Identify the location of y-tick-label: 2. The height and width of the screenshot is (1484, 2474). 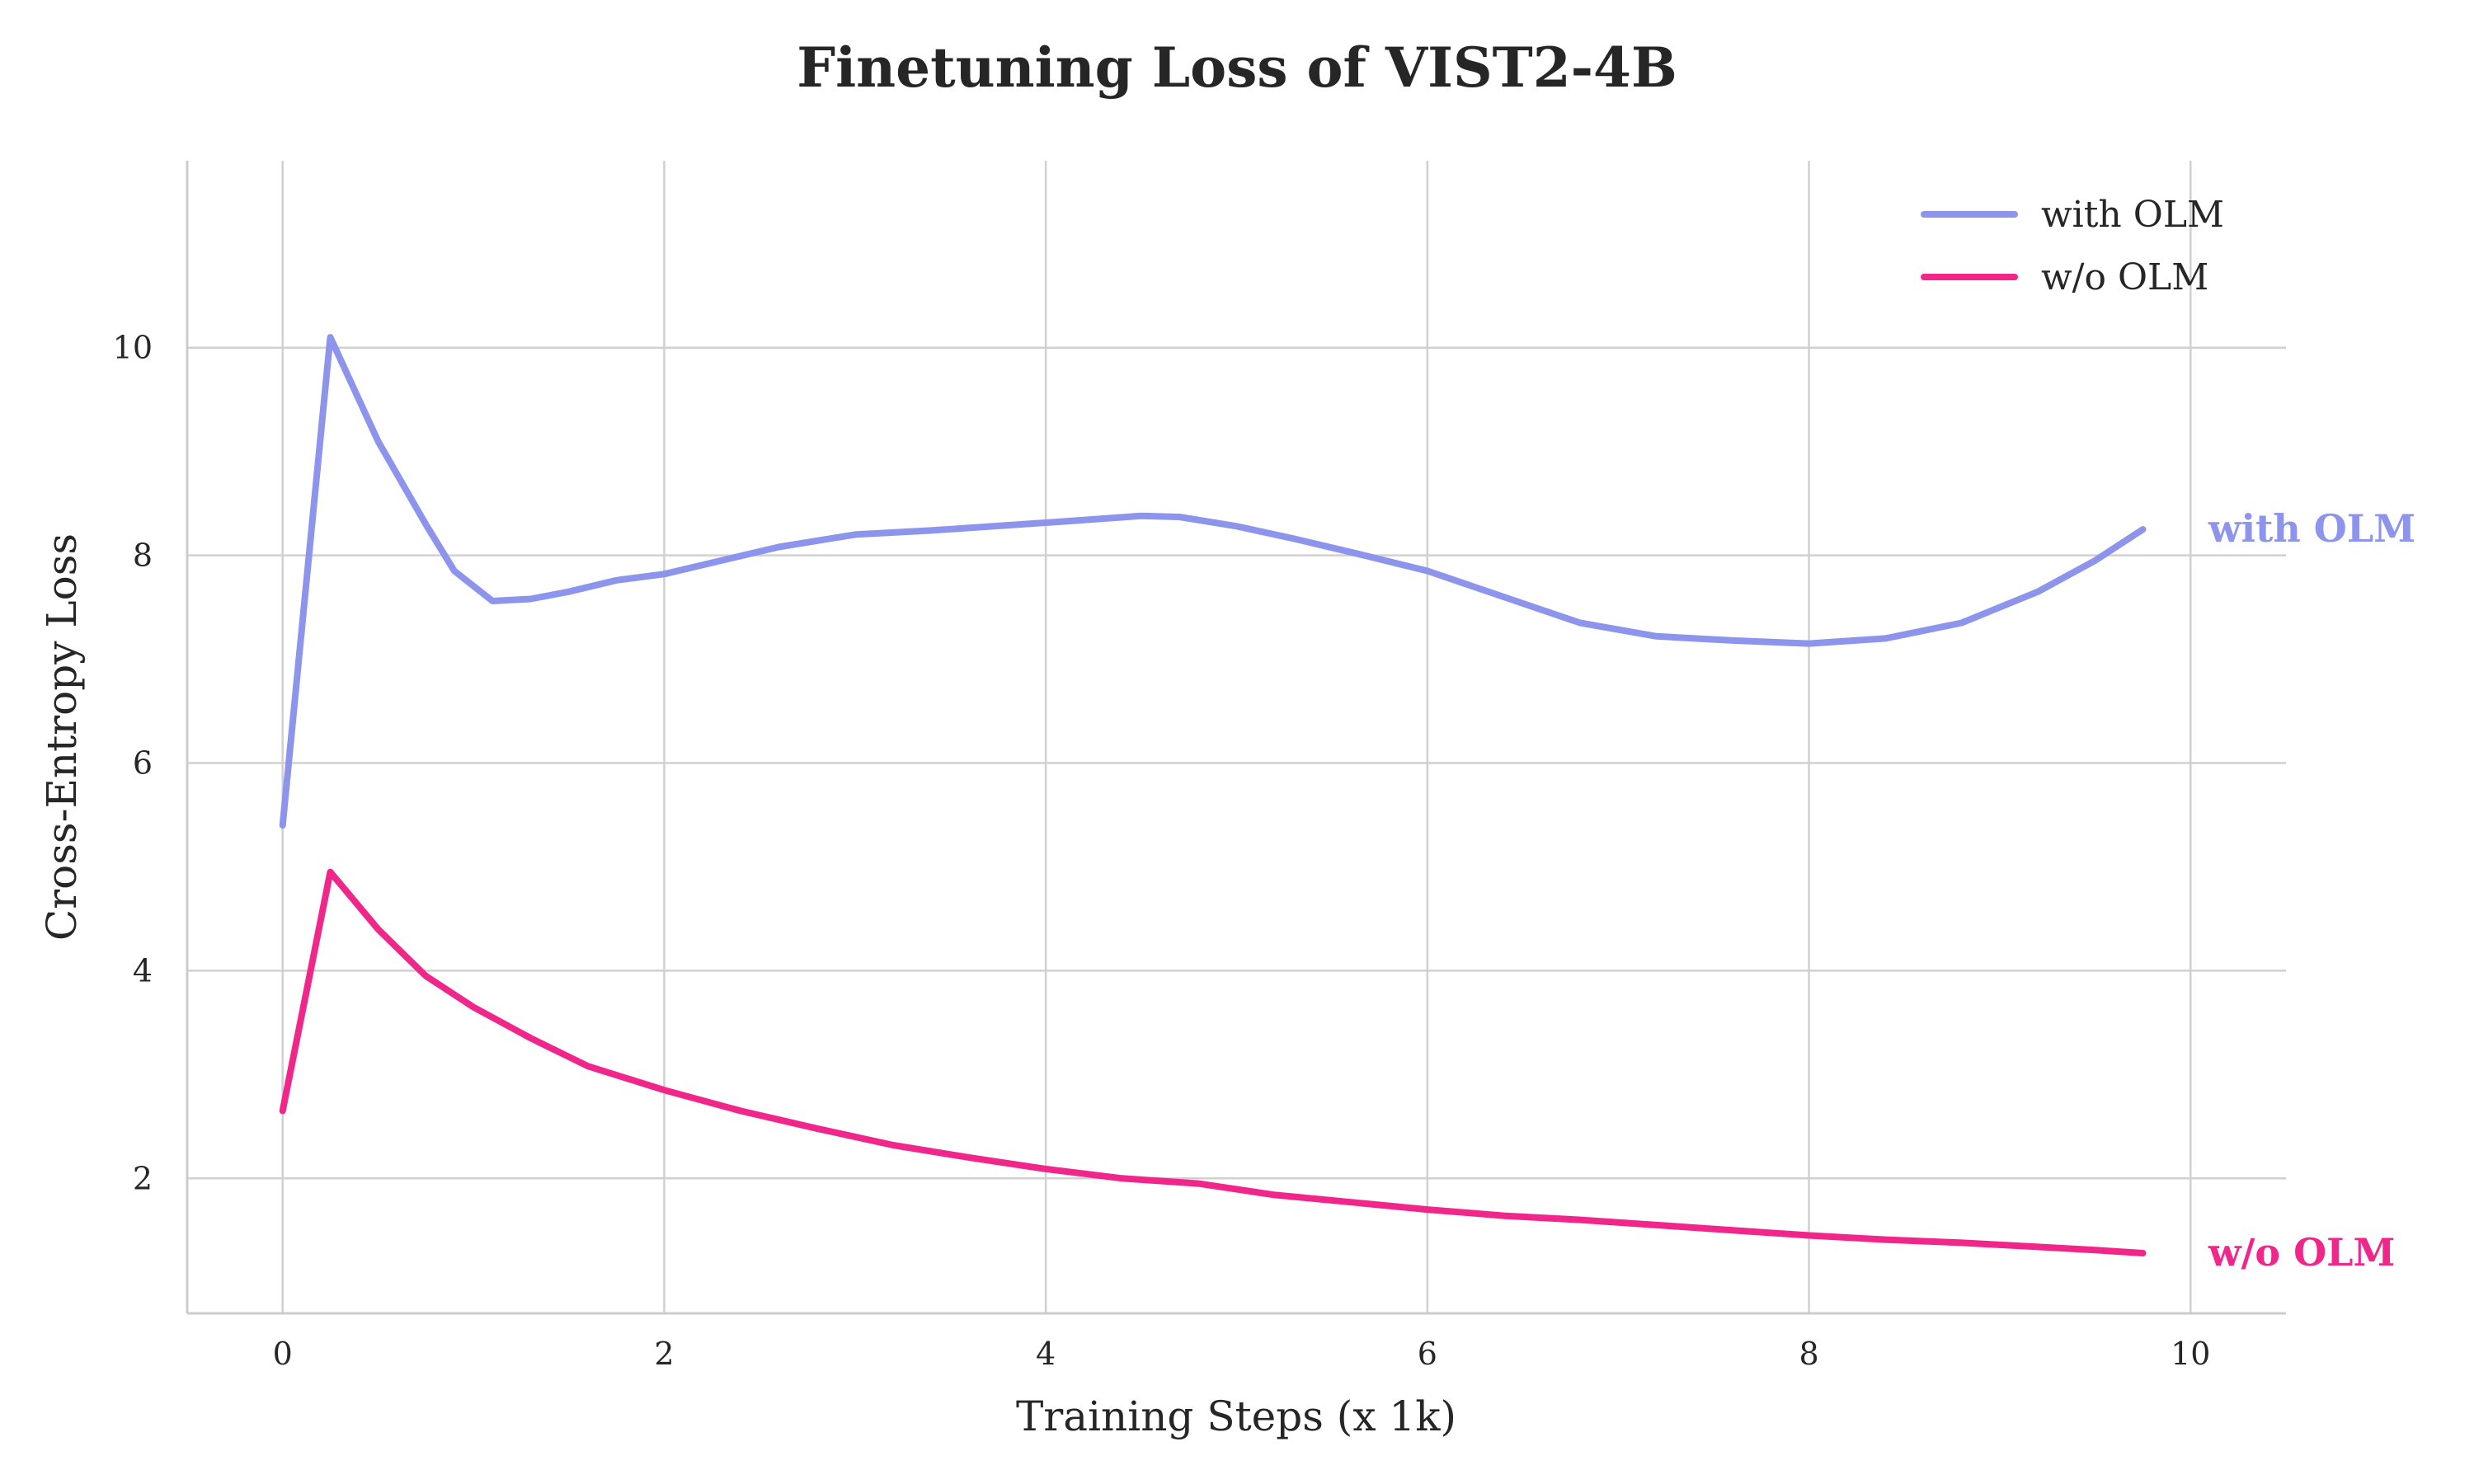
(143, 1178).